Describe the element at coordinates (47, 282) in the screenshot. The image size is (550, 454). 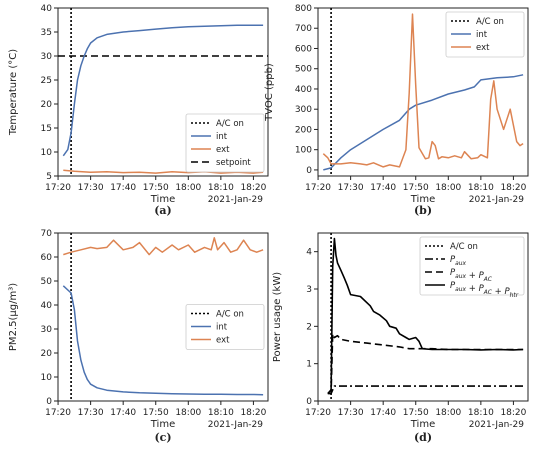
I see `y-tick-label: 50` at that location.